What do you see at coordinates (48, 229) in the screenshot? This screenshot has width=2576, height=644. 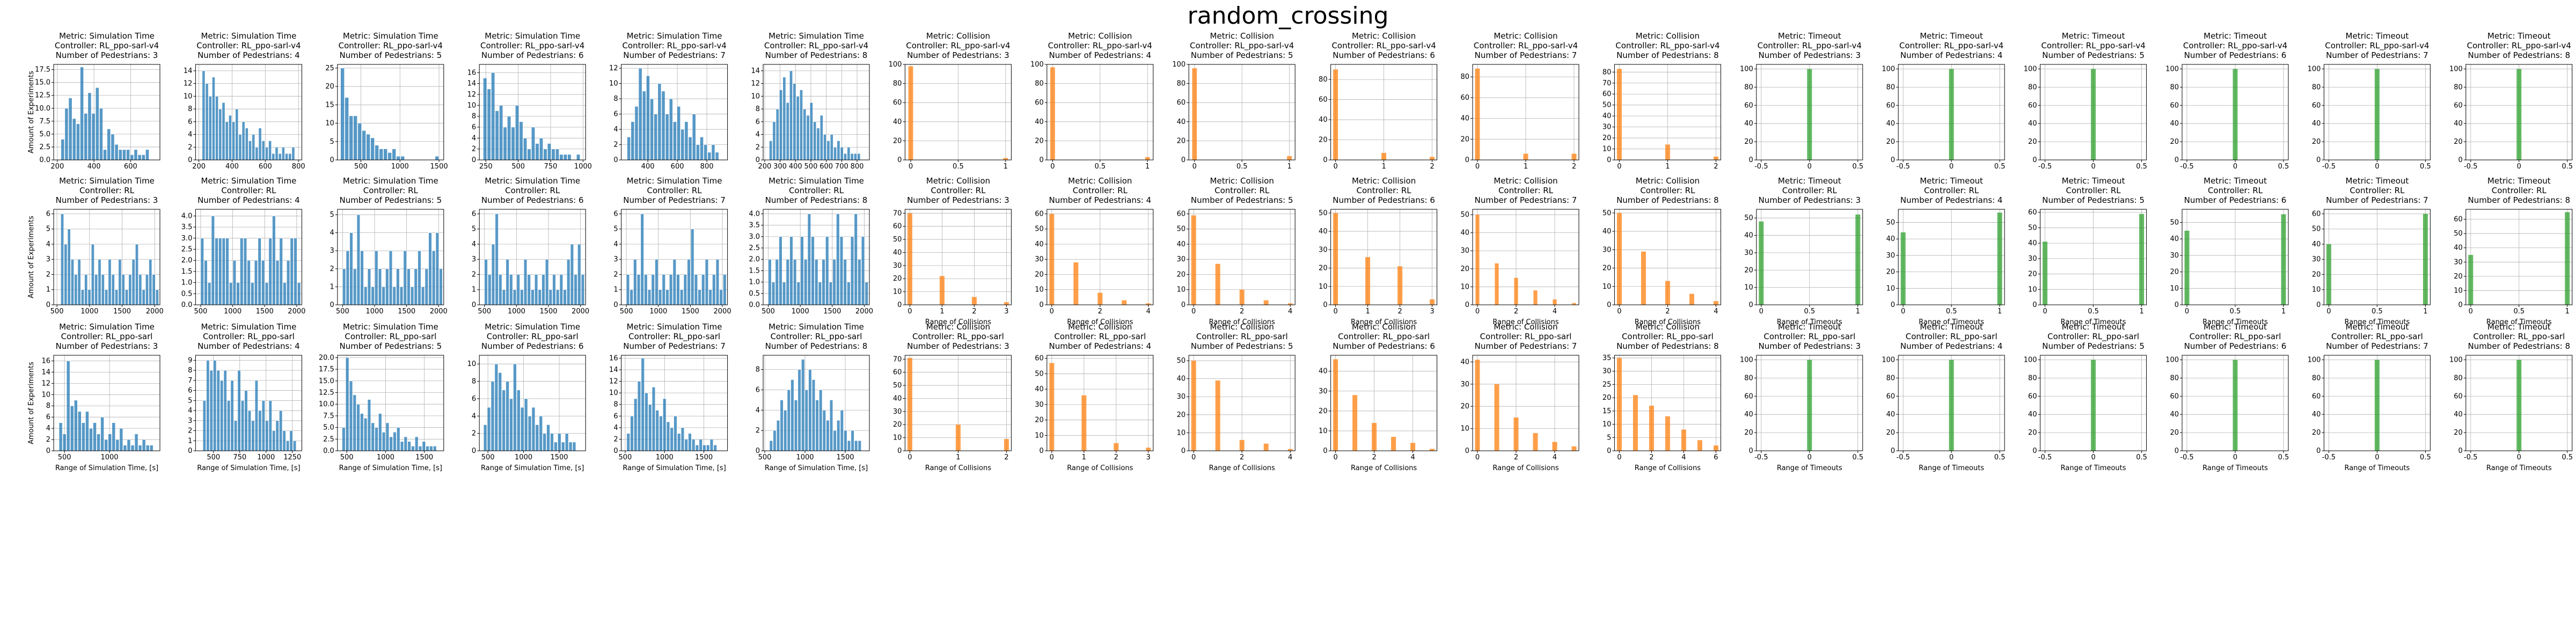 I see `y-tick-label: 5` at bounding box center [48, 229].